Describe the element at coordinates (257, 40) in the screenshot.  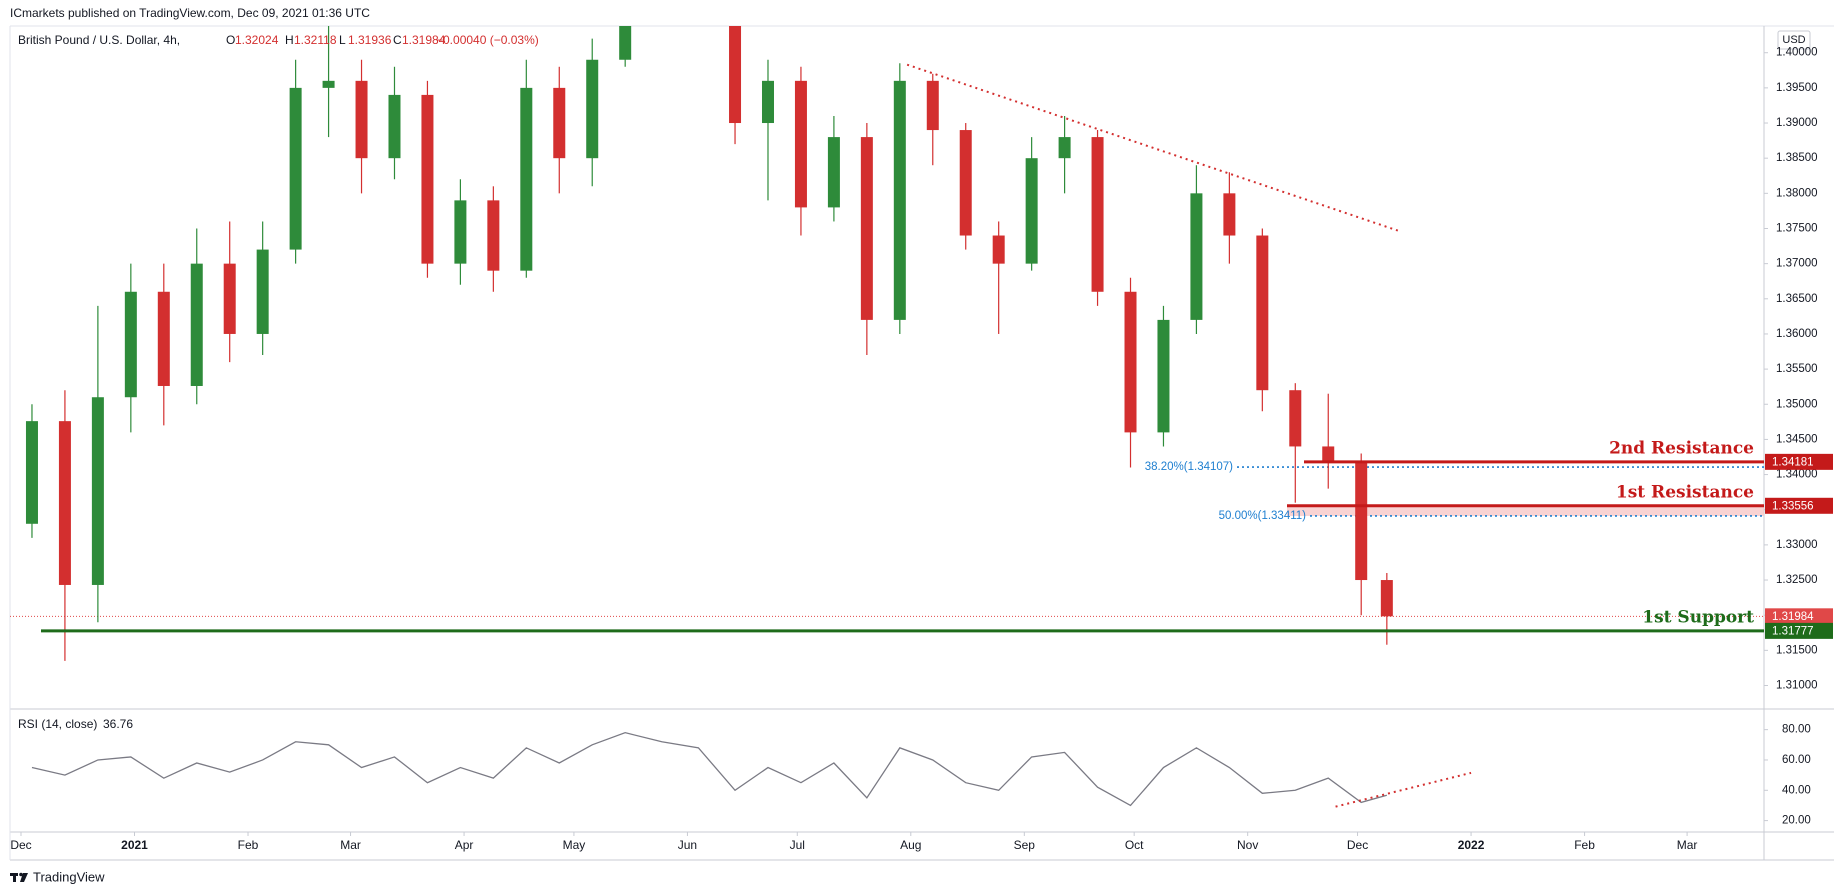
I see `ohlc-value: 1.32024` at that location.